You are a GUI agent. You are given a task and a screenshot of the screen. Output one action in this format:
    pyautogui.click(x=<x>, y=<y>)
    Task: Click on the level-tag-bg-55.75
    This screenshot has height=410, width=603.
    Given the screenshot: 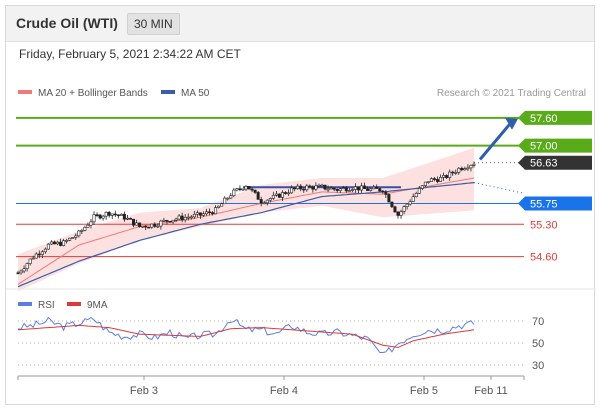 What is the action you would take?
    pyautogui.click(x=555, y=203)
    